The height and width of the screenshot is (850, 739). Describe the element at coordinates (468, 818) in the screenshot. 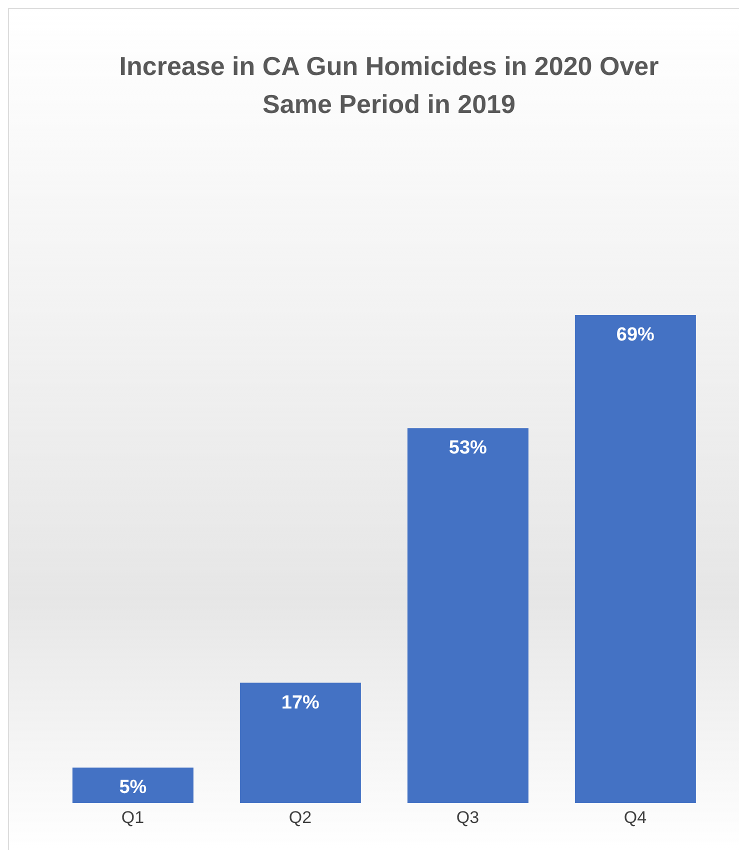

I see `x-tick-label: Q3` at that location.